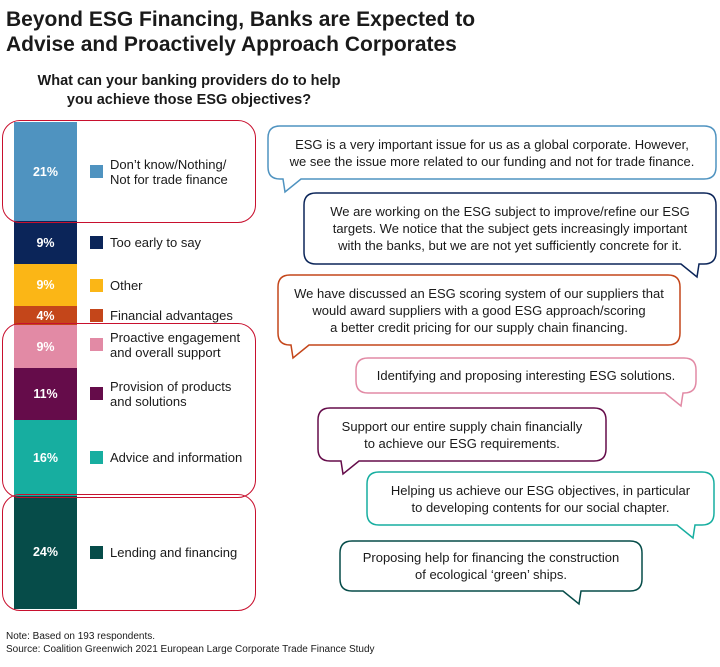 The width and height of the screenshot is (720, 667). I want to click on legend-label-line: and solutions, so click(148, 401).